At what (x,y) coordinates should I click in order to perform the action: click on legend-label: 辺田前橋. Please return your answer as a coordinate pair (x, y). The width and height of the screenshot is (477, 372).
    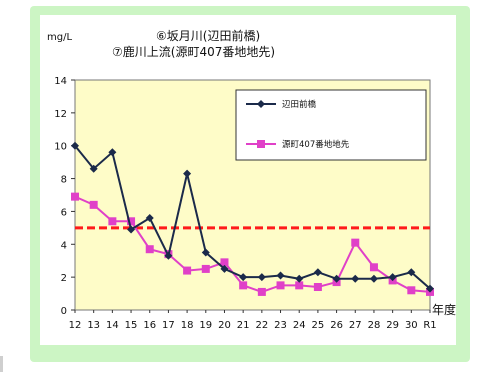
    Looking at the image, I should click on (299, 104).